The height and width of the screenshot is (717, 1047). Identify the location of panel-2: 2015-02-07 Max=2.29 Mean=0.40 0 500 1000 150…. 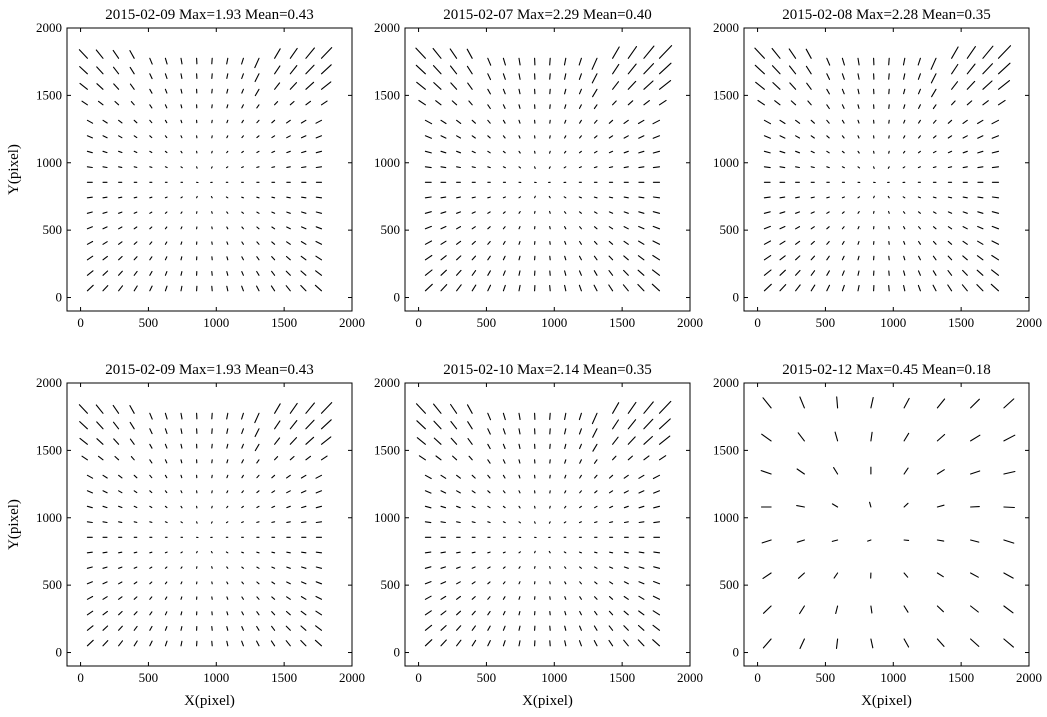
(538, 168).